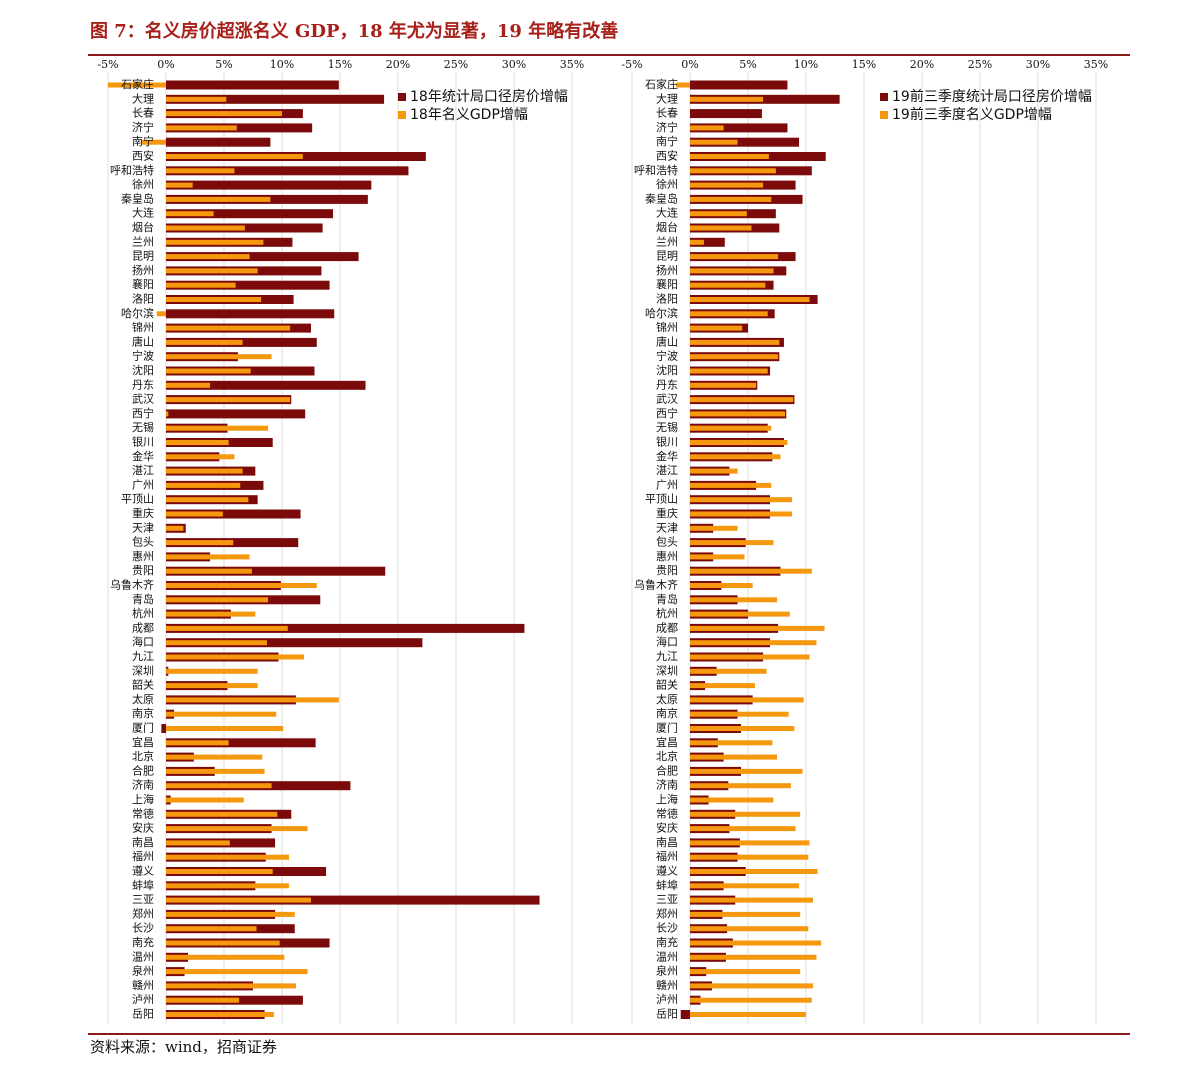 This screenshot has width=1191, height=1078. What do you see at coordinates (667, 871) in the screenshot?
I see `y-tick-label: 遵义` at bounding box center [667, 871].